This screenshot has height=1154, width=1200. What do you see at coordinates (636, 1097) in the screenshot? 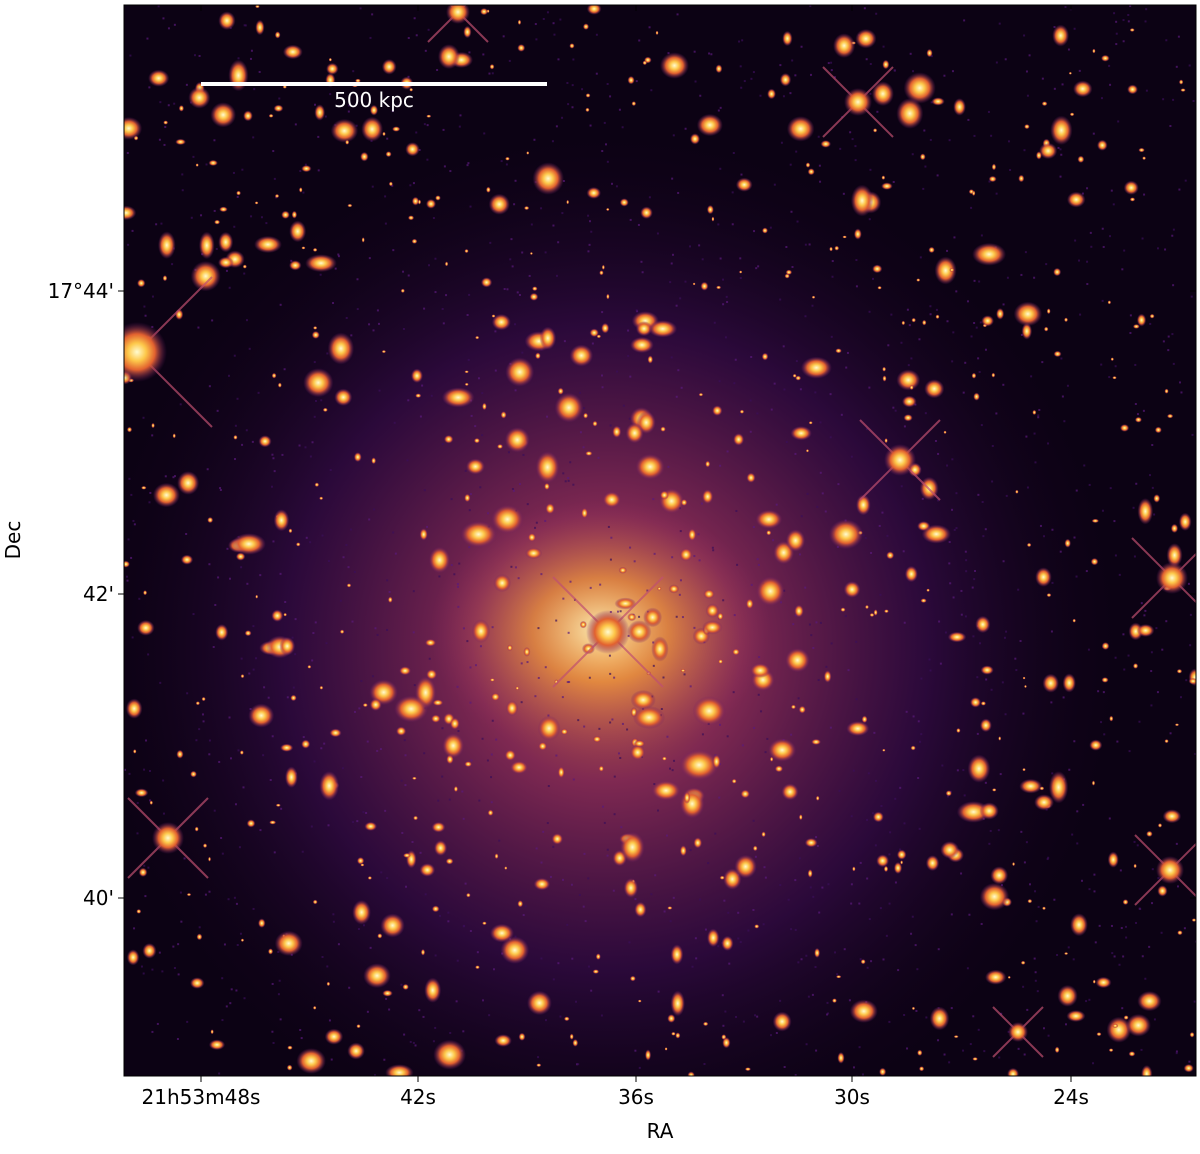
I see `x-tick-label: 36s` at bounding box center [636, 1097].